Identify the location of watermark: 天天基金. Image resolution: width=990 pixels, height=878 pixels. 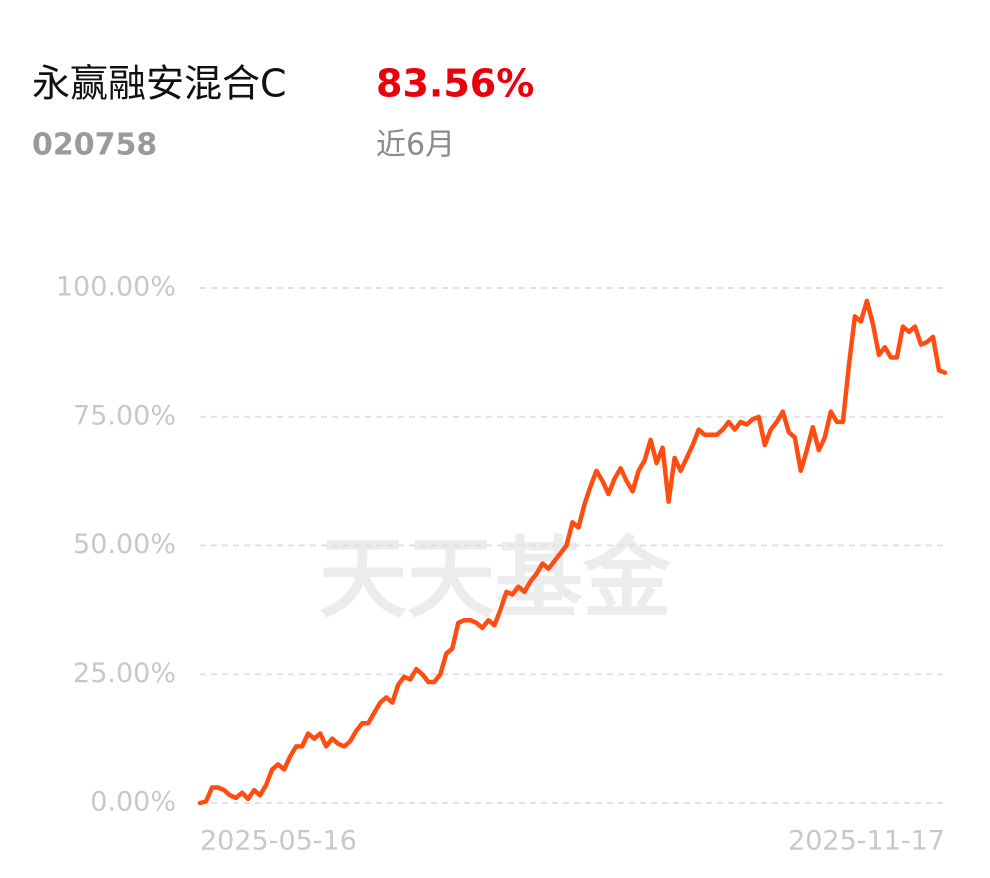
(495, 578).